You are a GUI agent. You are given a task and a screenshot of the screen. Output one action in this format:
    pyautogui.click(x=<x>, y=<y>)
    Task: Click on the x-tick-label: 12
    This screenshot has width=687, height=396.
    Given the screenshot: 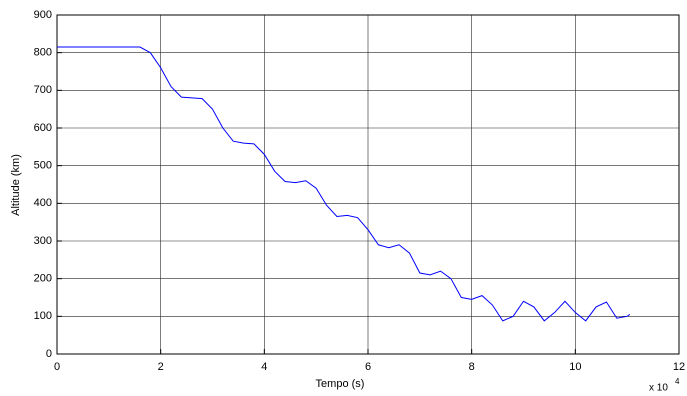 What is the action you would take?
    pyautogui.click(x=679, y=367)
    